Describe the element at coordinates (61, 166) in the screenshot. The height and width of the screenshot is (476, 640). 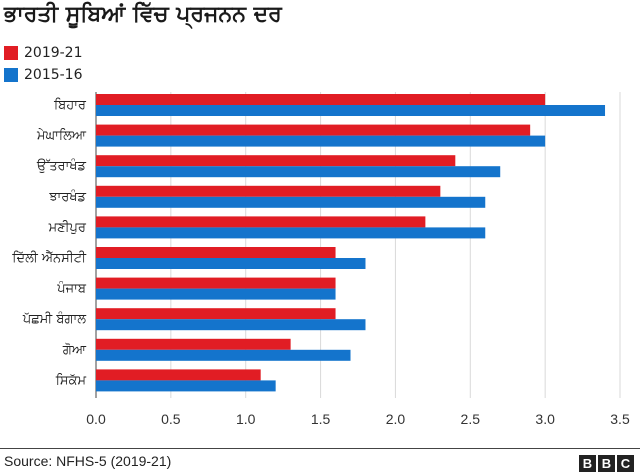
I see `y-category-label: ਉੱਤਰਾਖੰਡ` at that location.